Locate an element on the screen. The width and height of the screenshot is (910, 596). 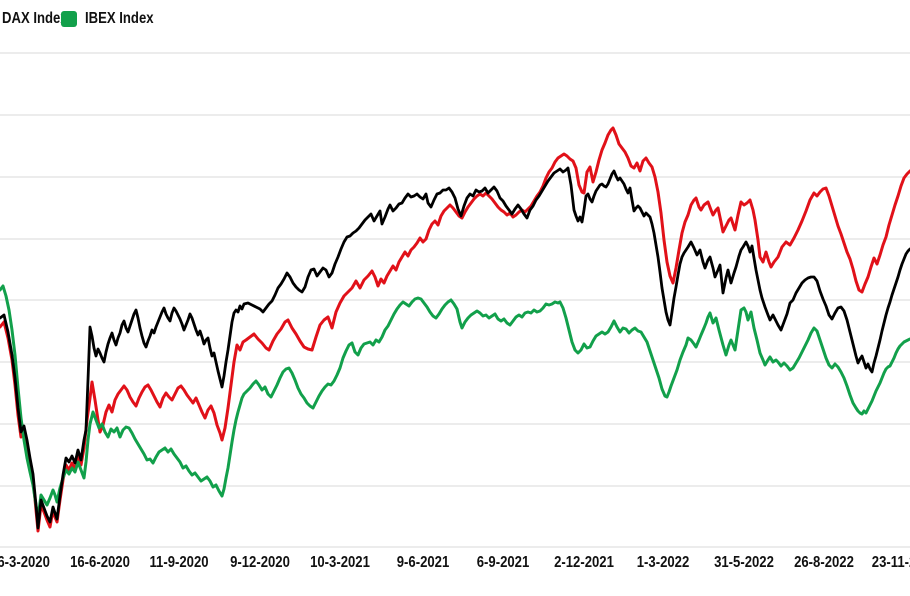
x-axis-tick-label: 16-6-2020 is located at coordinates (100, 562).